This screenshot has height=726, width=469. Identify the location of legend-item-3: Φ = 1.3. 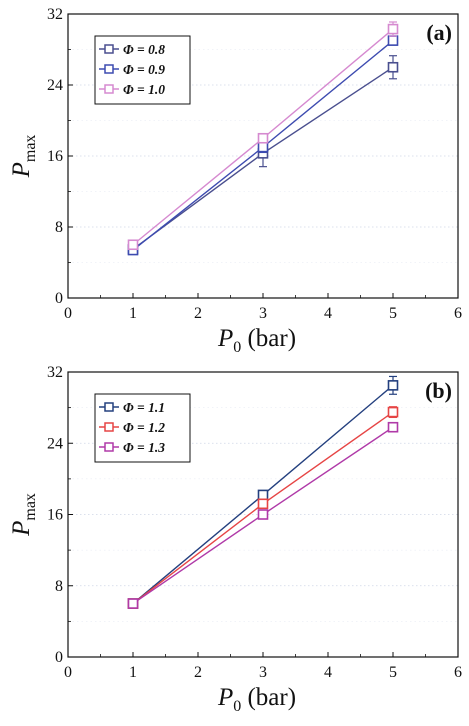
(132, 447).